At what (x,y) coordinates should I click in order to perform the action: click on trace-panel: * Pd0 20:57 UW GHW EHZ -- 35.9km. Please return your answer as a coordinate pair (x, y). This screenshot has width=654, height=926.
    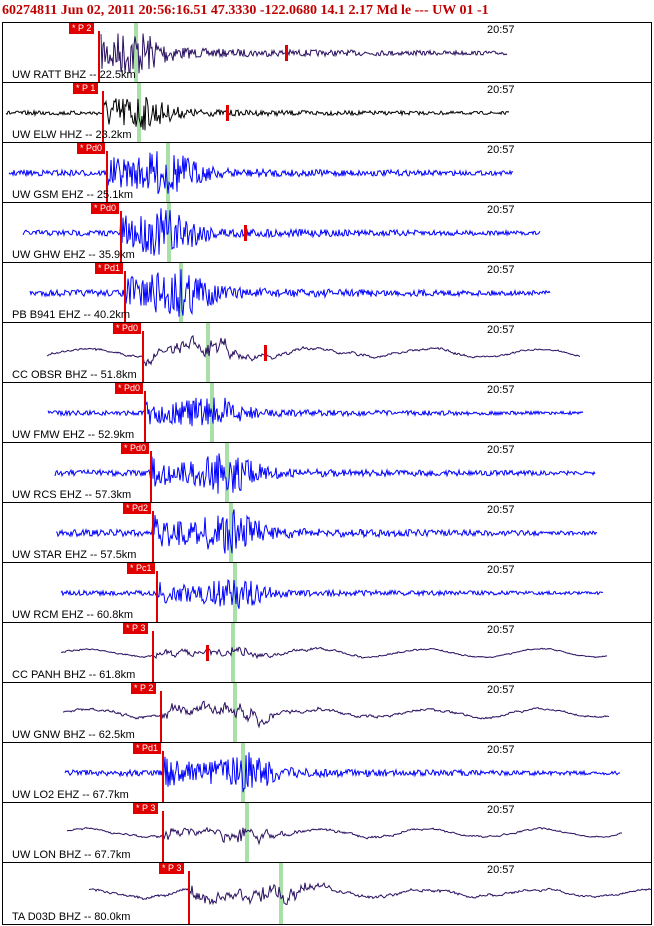
    Looking at the image, I should click on (327, 232).